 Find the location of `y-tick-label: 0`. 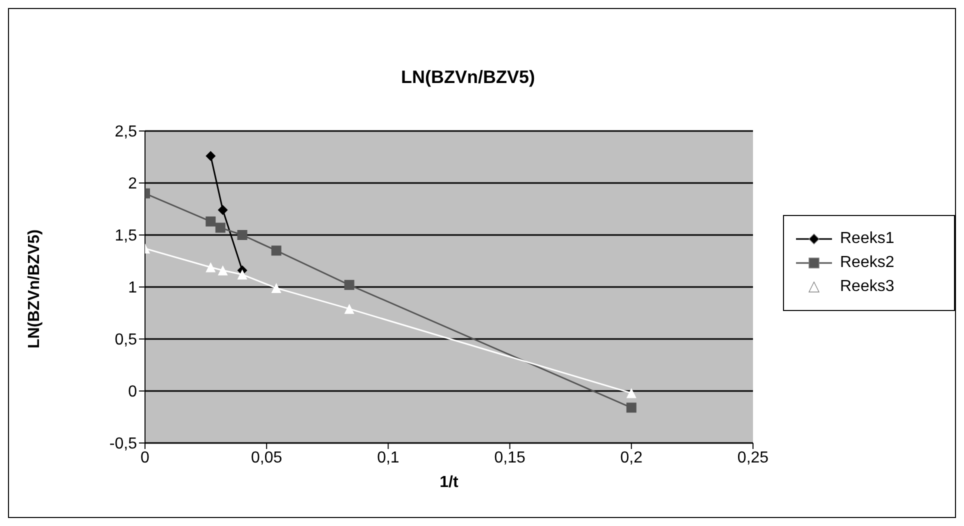

y-tick-label: 0 is located at coordinates (133, 392).